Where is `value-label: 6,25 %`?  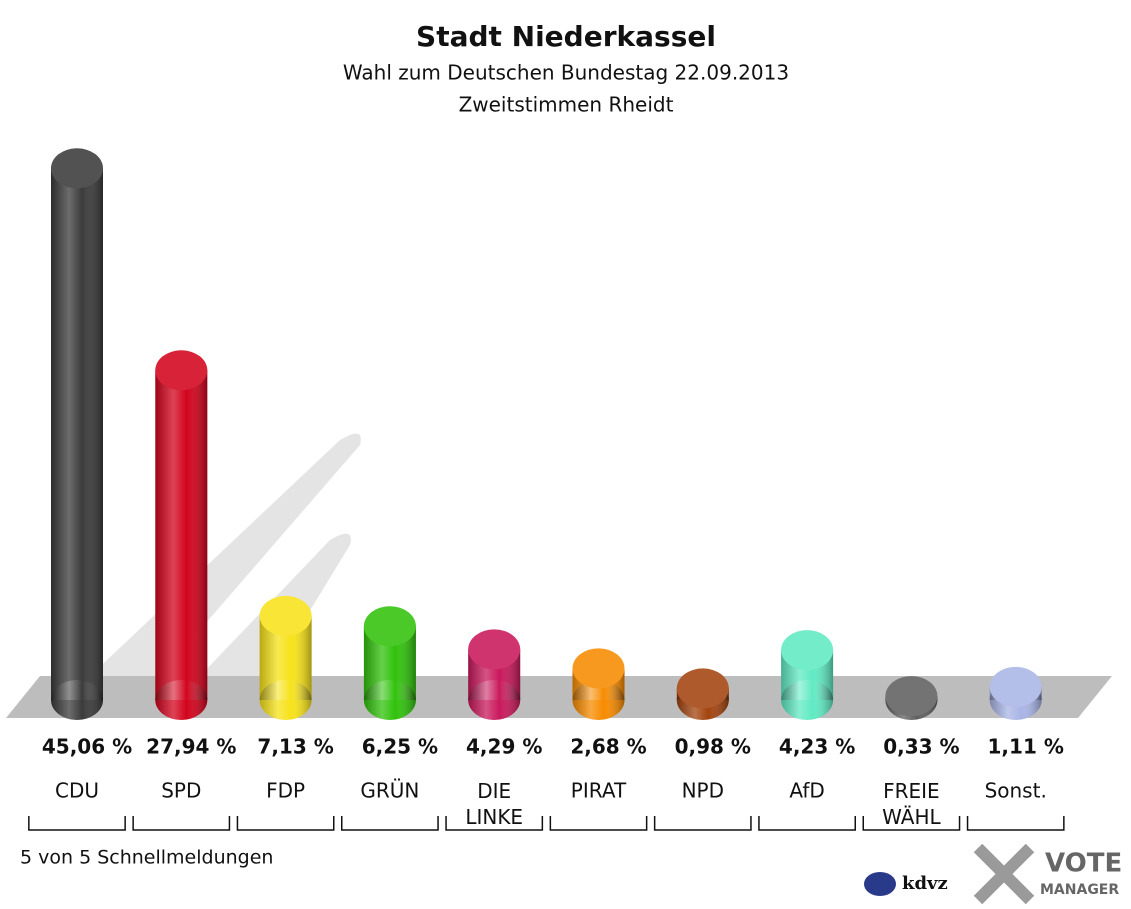
value-label: 6,25 % is located at coordinates (400, 747).